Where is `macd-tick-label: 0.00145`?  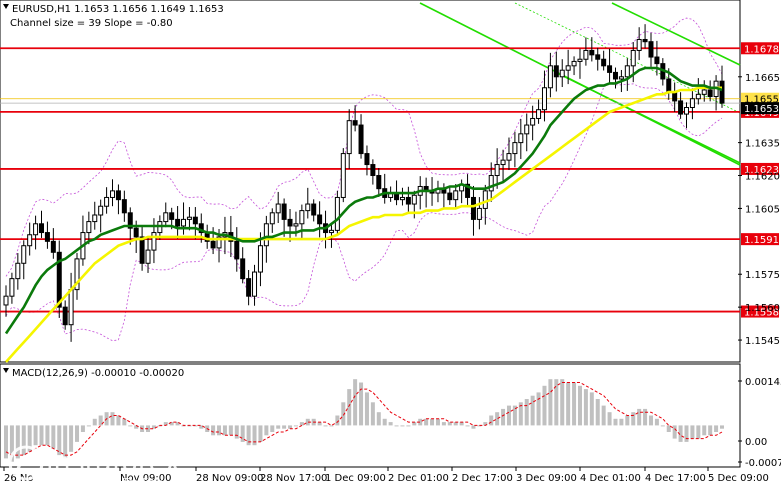
macd-tick-label: 0.00145 is located at coordinates (763, 382).